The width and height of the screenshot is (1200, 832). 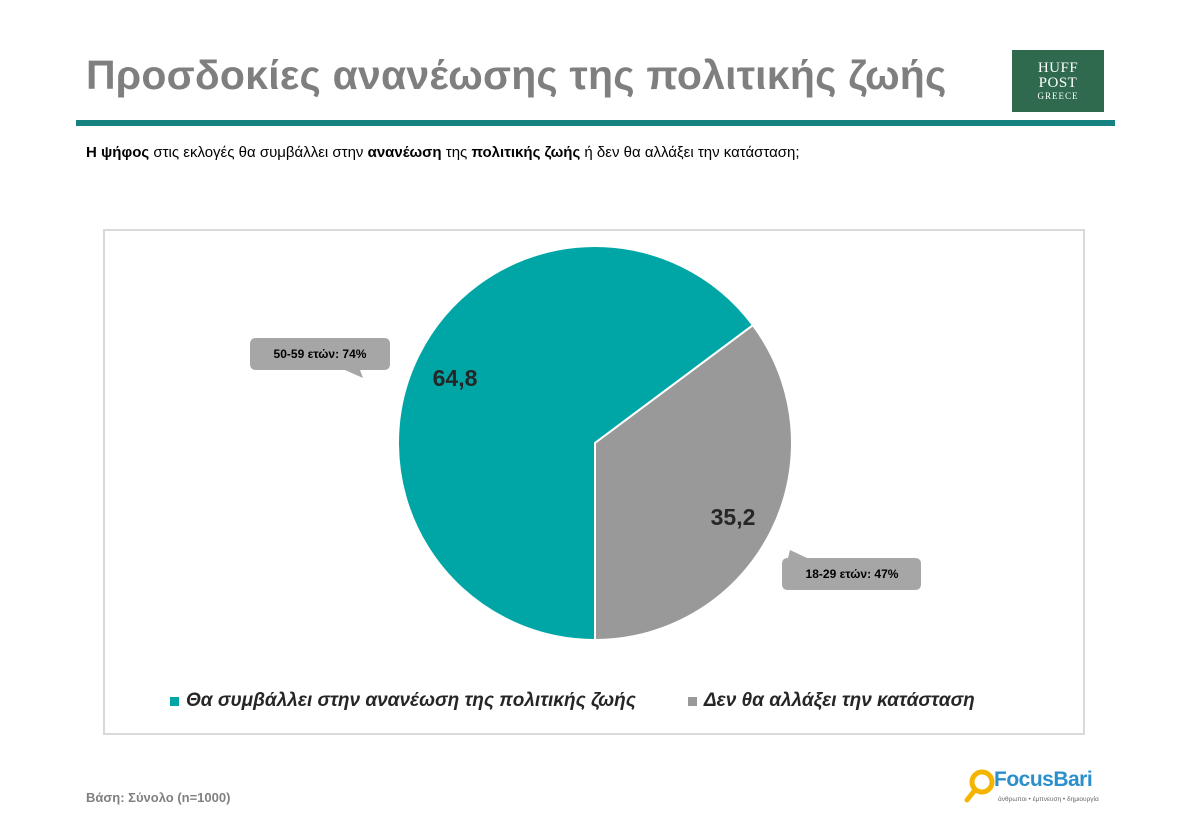 I want to click on title-divider, so click(x=595, y=123).